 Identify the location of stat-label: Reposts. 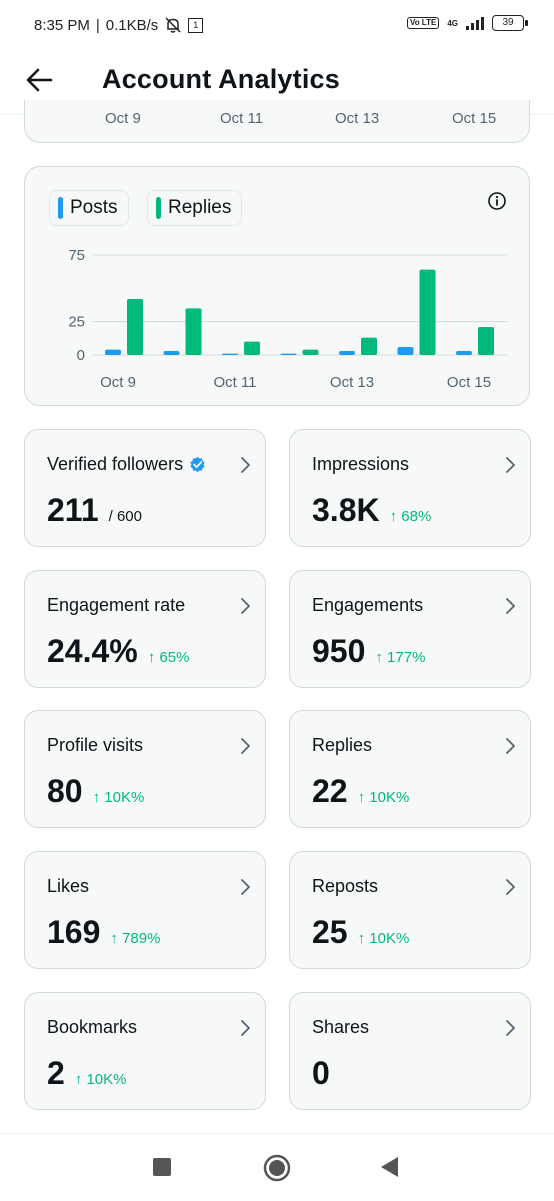
(345, 886).